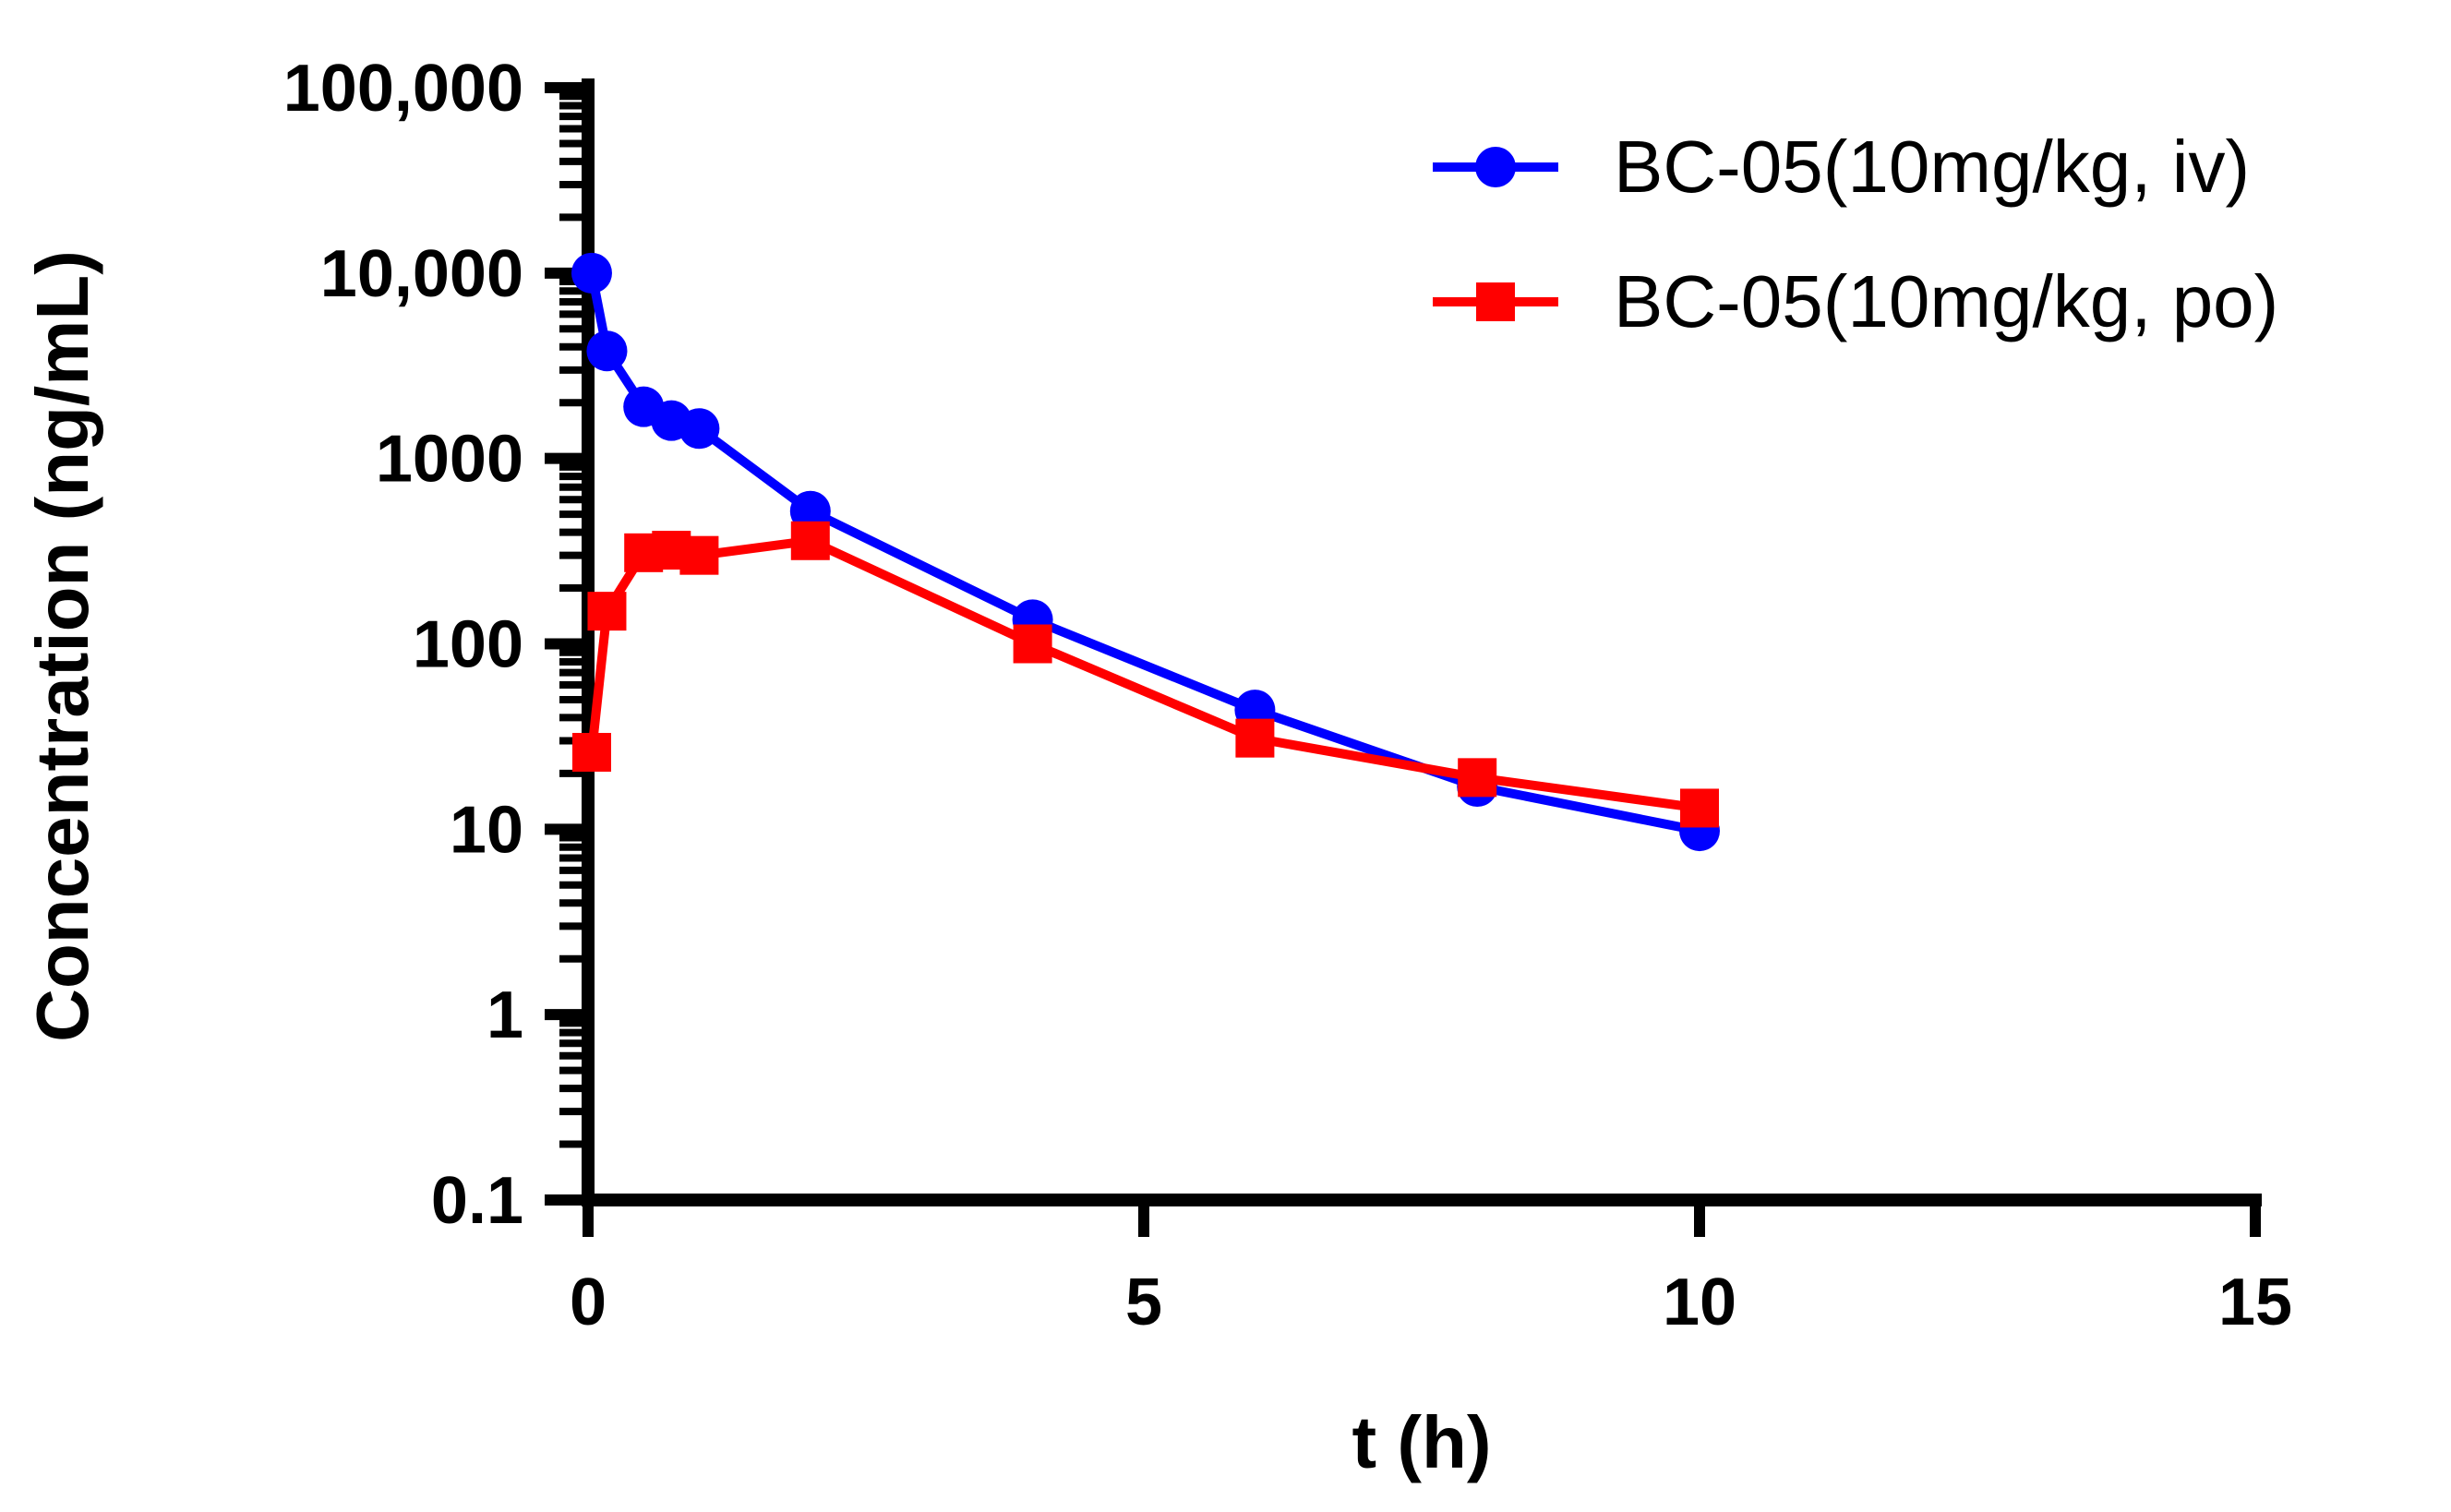  What do you see at coordinates (486, 830) in the screenshot?
I see `y-tick-label: 10` at bounding box center [486, 830].